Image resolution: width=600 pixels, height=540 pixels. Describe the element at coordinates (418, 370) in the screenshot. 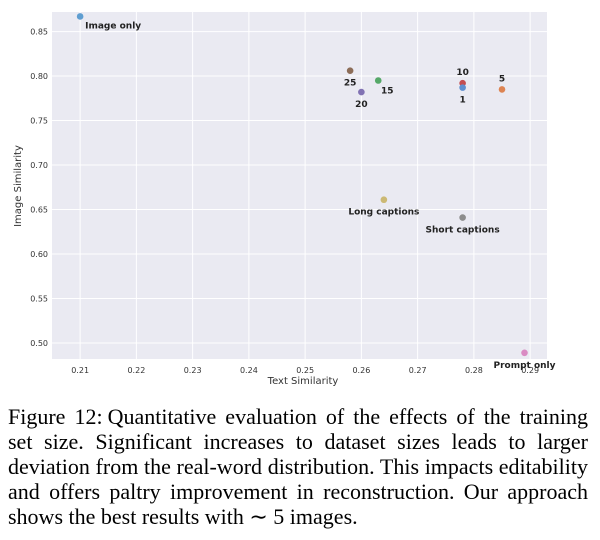

I see `x-tick-label: 0.27` at that location.